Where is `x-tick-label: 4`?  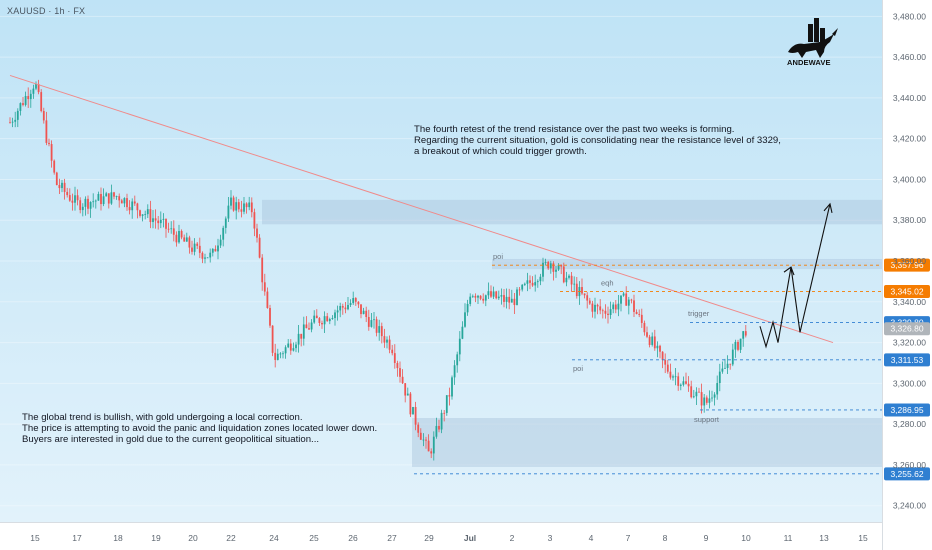
x-tick-label: 4 is located at coordinates (591, 538).